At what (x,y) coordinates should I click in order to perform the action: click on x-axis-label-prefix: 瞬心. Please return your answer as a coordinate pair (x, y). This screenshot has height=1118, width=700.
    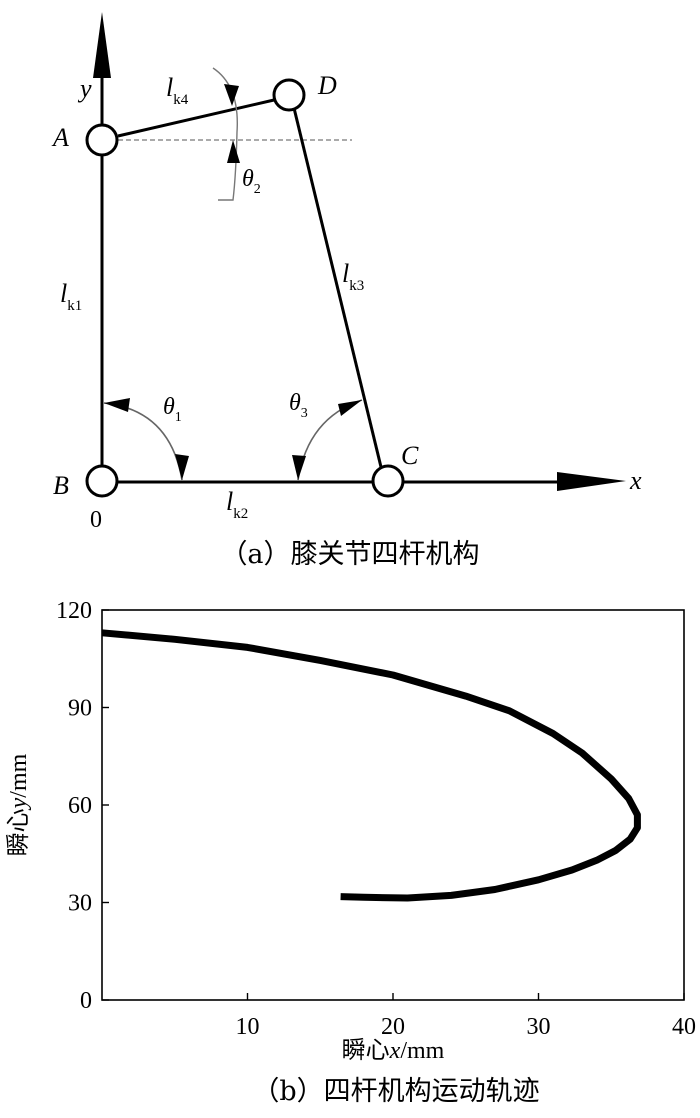
    Looking at the image, I should click on (366, 1050).